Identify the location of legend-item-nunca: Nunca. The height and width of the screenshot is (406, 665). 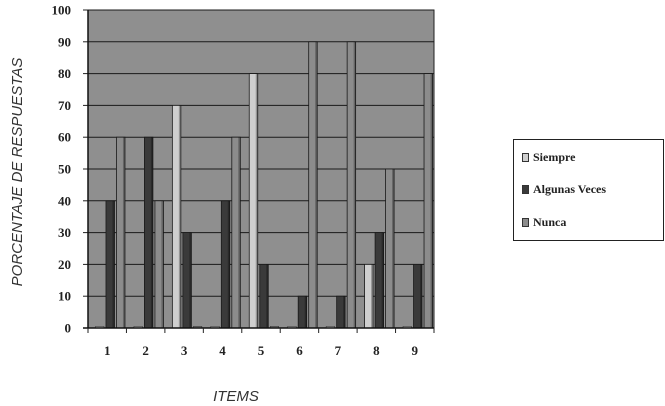
(544, 222).